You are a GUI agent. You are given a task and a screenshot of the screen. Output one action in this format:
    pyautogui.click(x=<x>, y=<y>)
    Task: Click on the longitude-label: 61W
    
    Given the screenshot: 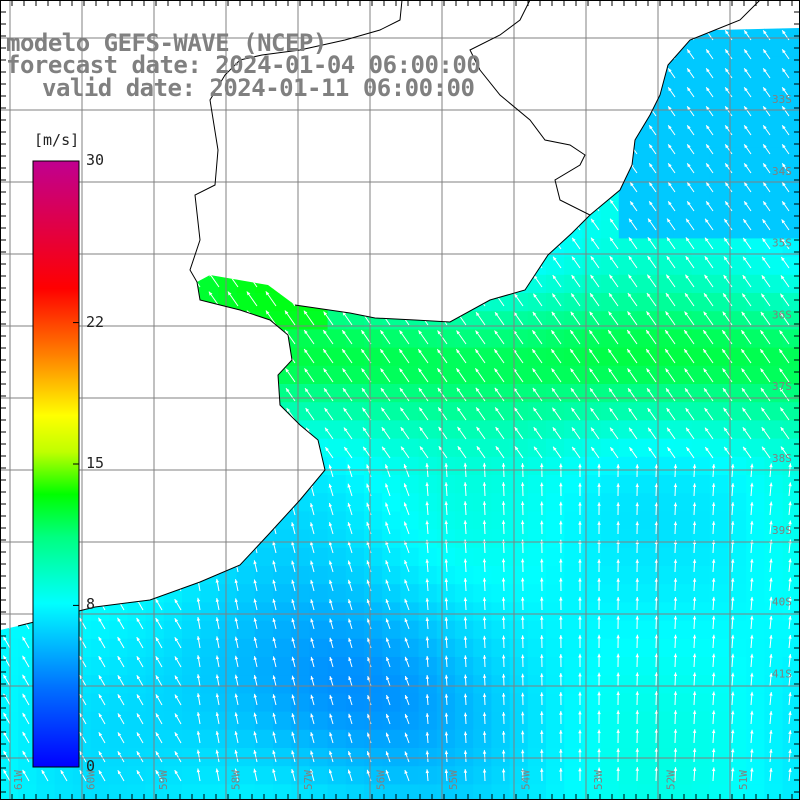 What is the action you would take?
    pyautogui.click(x=18, y=780)
    